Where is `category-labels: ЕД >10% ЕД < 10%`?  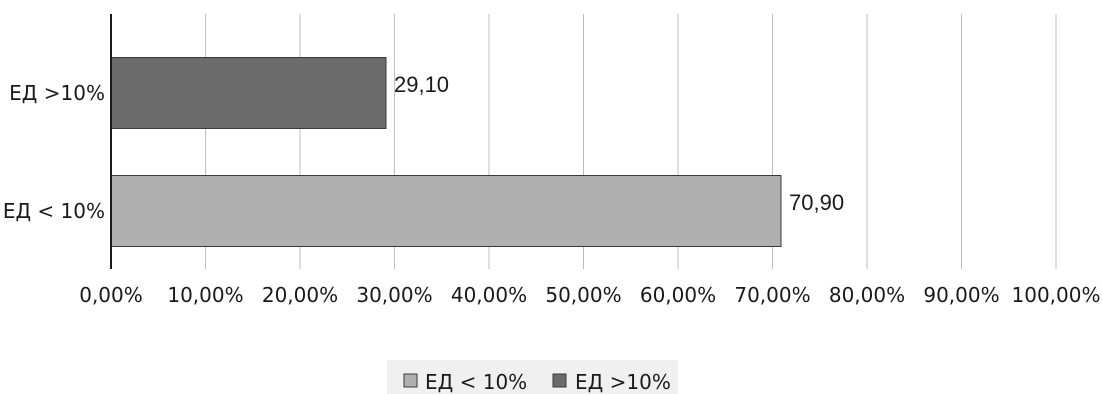 category-labels: ЕД >10% ЕД < 10% is located at coordinates (54, 152).